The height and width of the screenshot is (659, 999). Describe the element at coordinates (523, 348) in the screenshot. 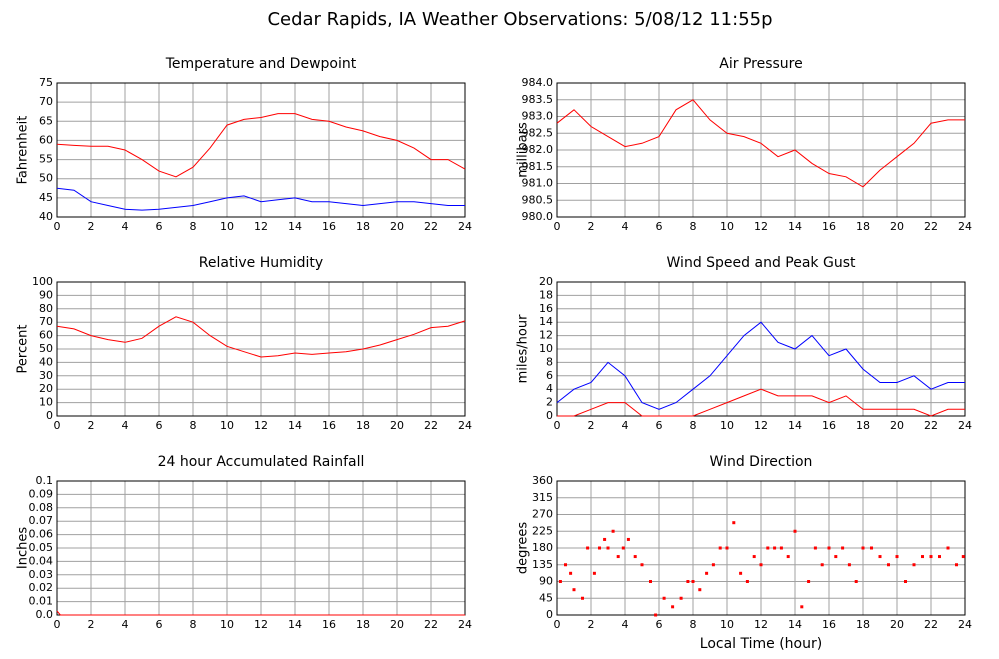

I see `y-axis-label: miles/hour` at that location.